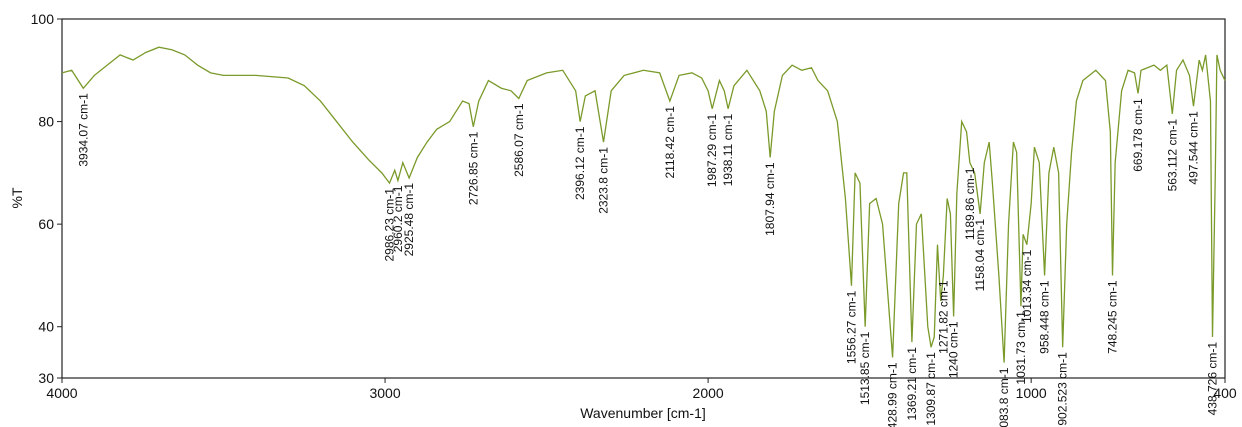  Describe the element at coordinates (384, 393) in the screenshot. I see `x-tick-label: 3000` at that location.